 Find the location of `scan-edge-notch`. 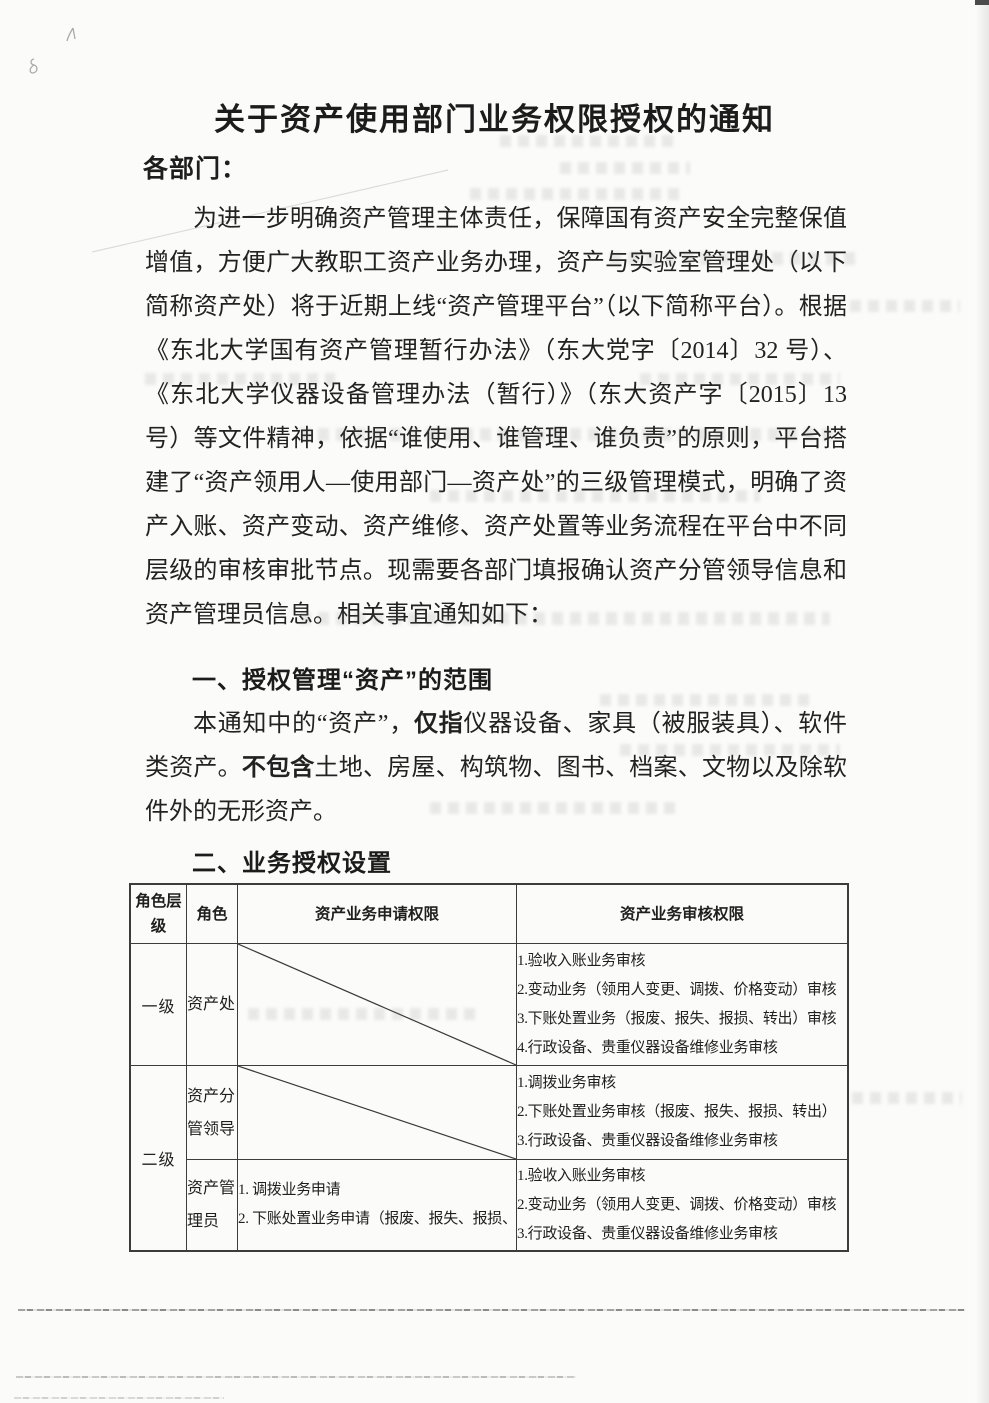

scan-edge-notch is located at coordinates (982, 2).